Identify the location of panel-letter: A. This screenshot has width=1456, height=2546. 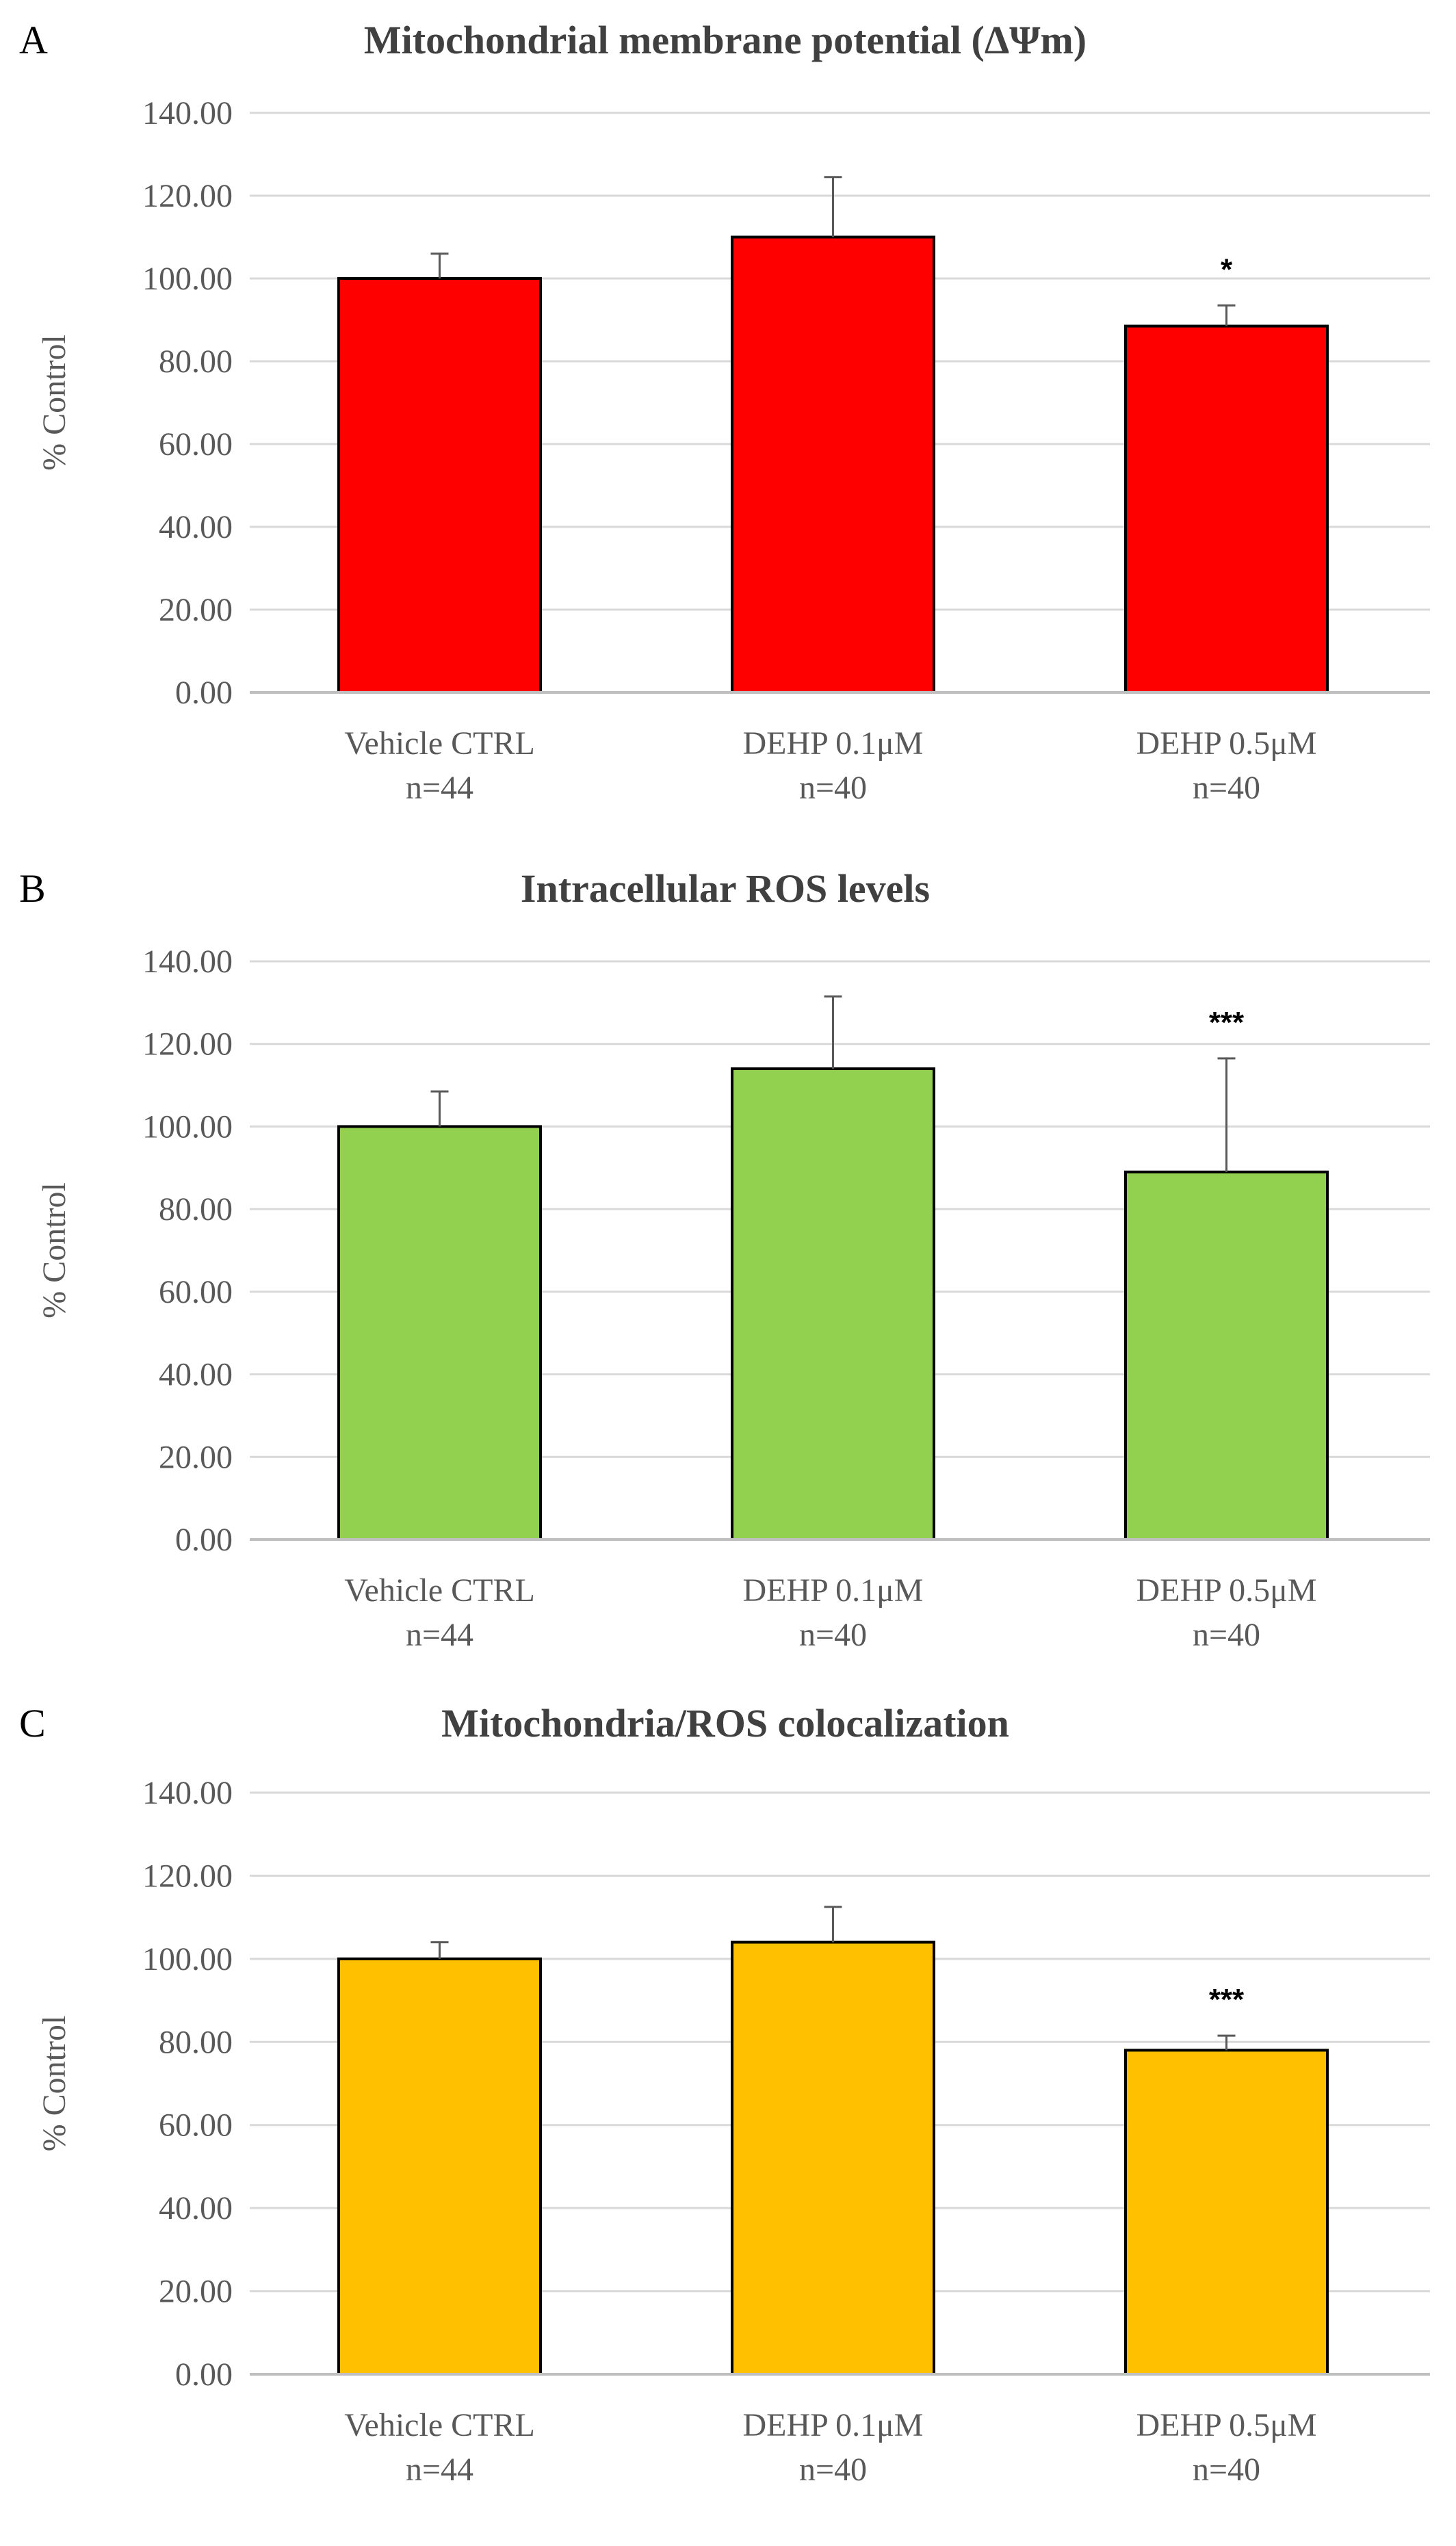
(33, 40).